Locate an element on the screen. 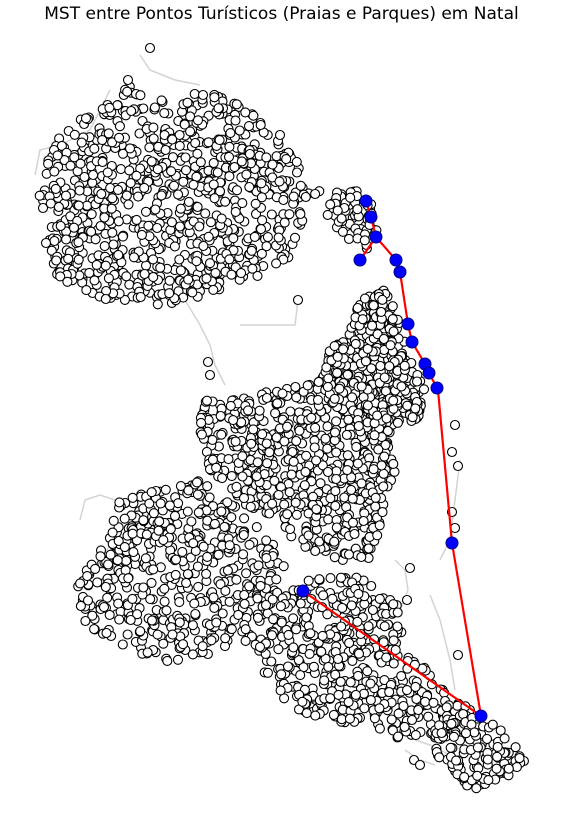 Image resolution: width=563 pixels, height=813 pixels. tourist-point-marker is located at coordinates (437, 388).